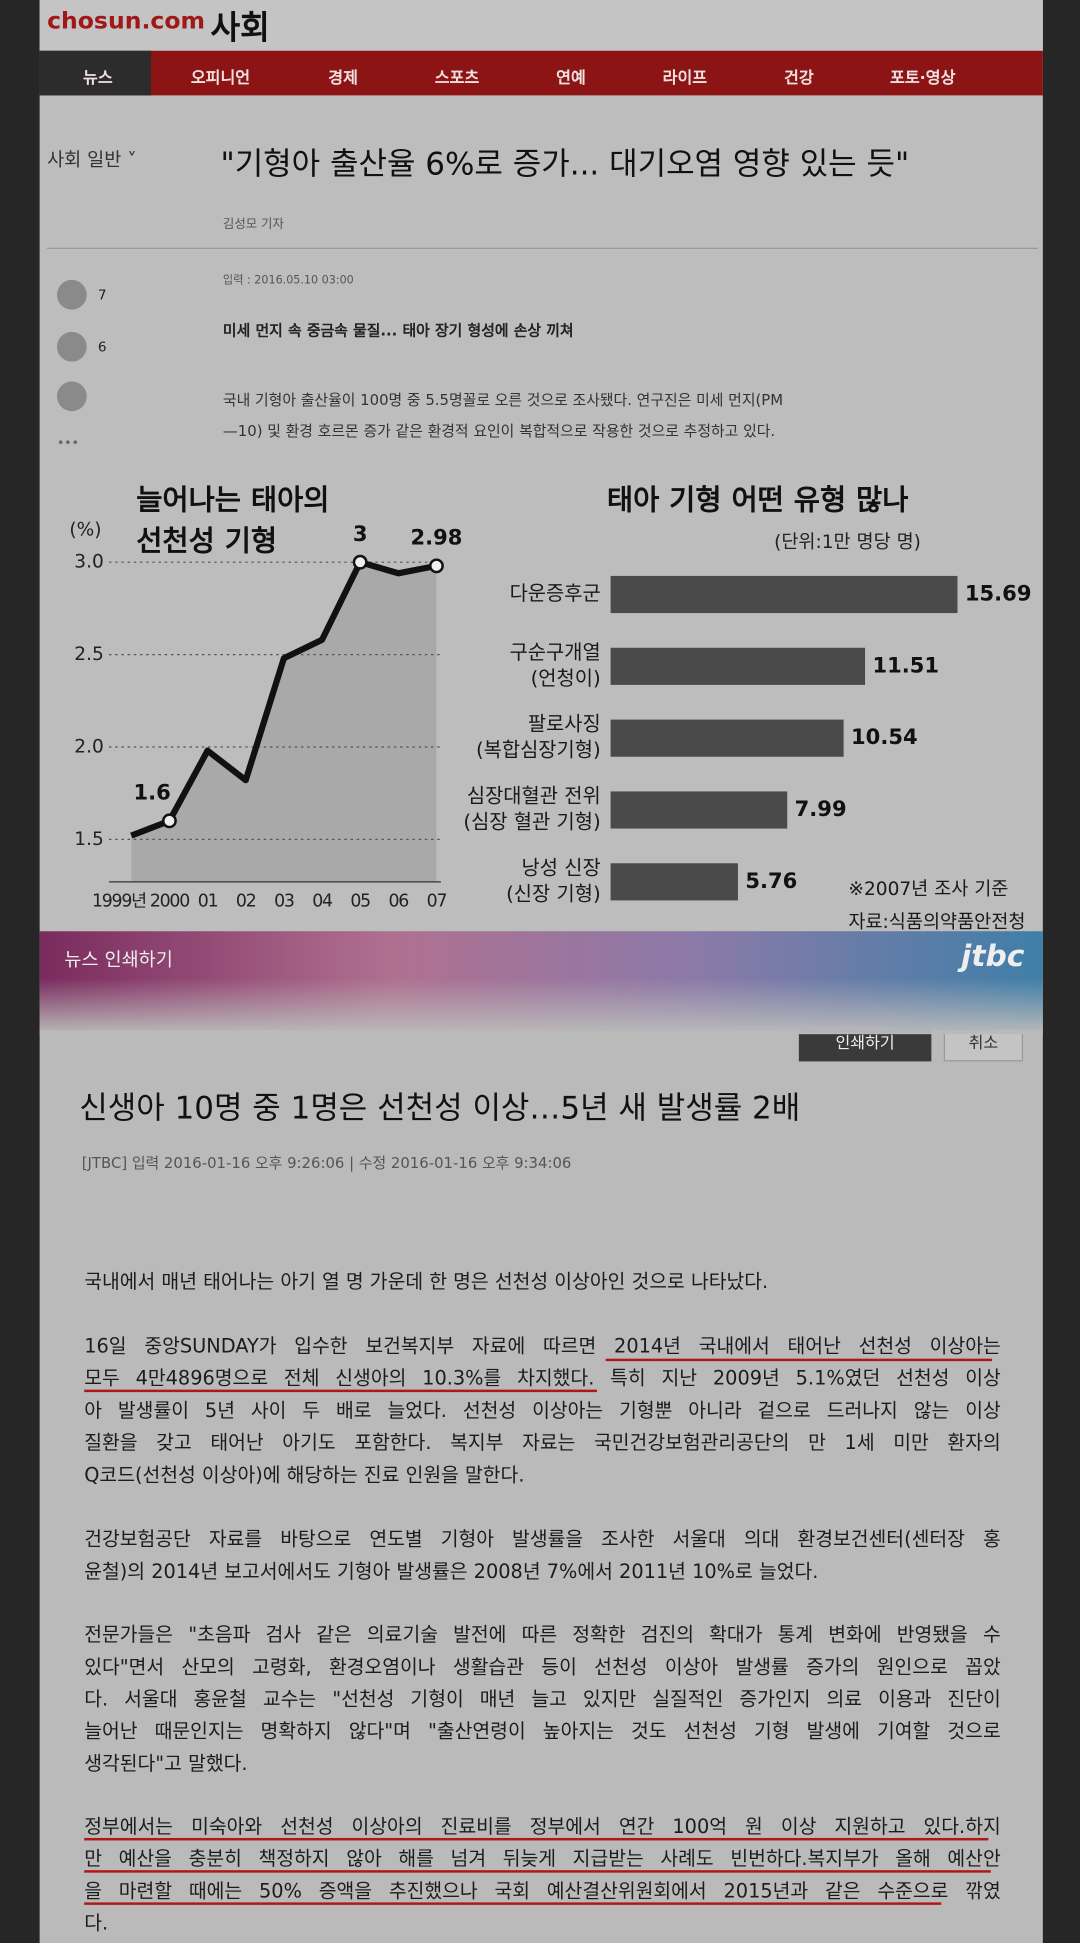 Image resolution: width=1080 pixels, height=1943 pixels. What do you see at coordinates (89, 654) in the screenshot?
I see `y-tick-label: 2.5` at bounding box center [89, 654].